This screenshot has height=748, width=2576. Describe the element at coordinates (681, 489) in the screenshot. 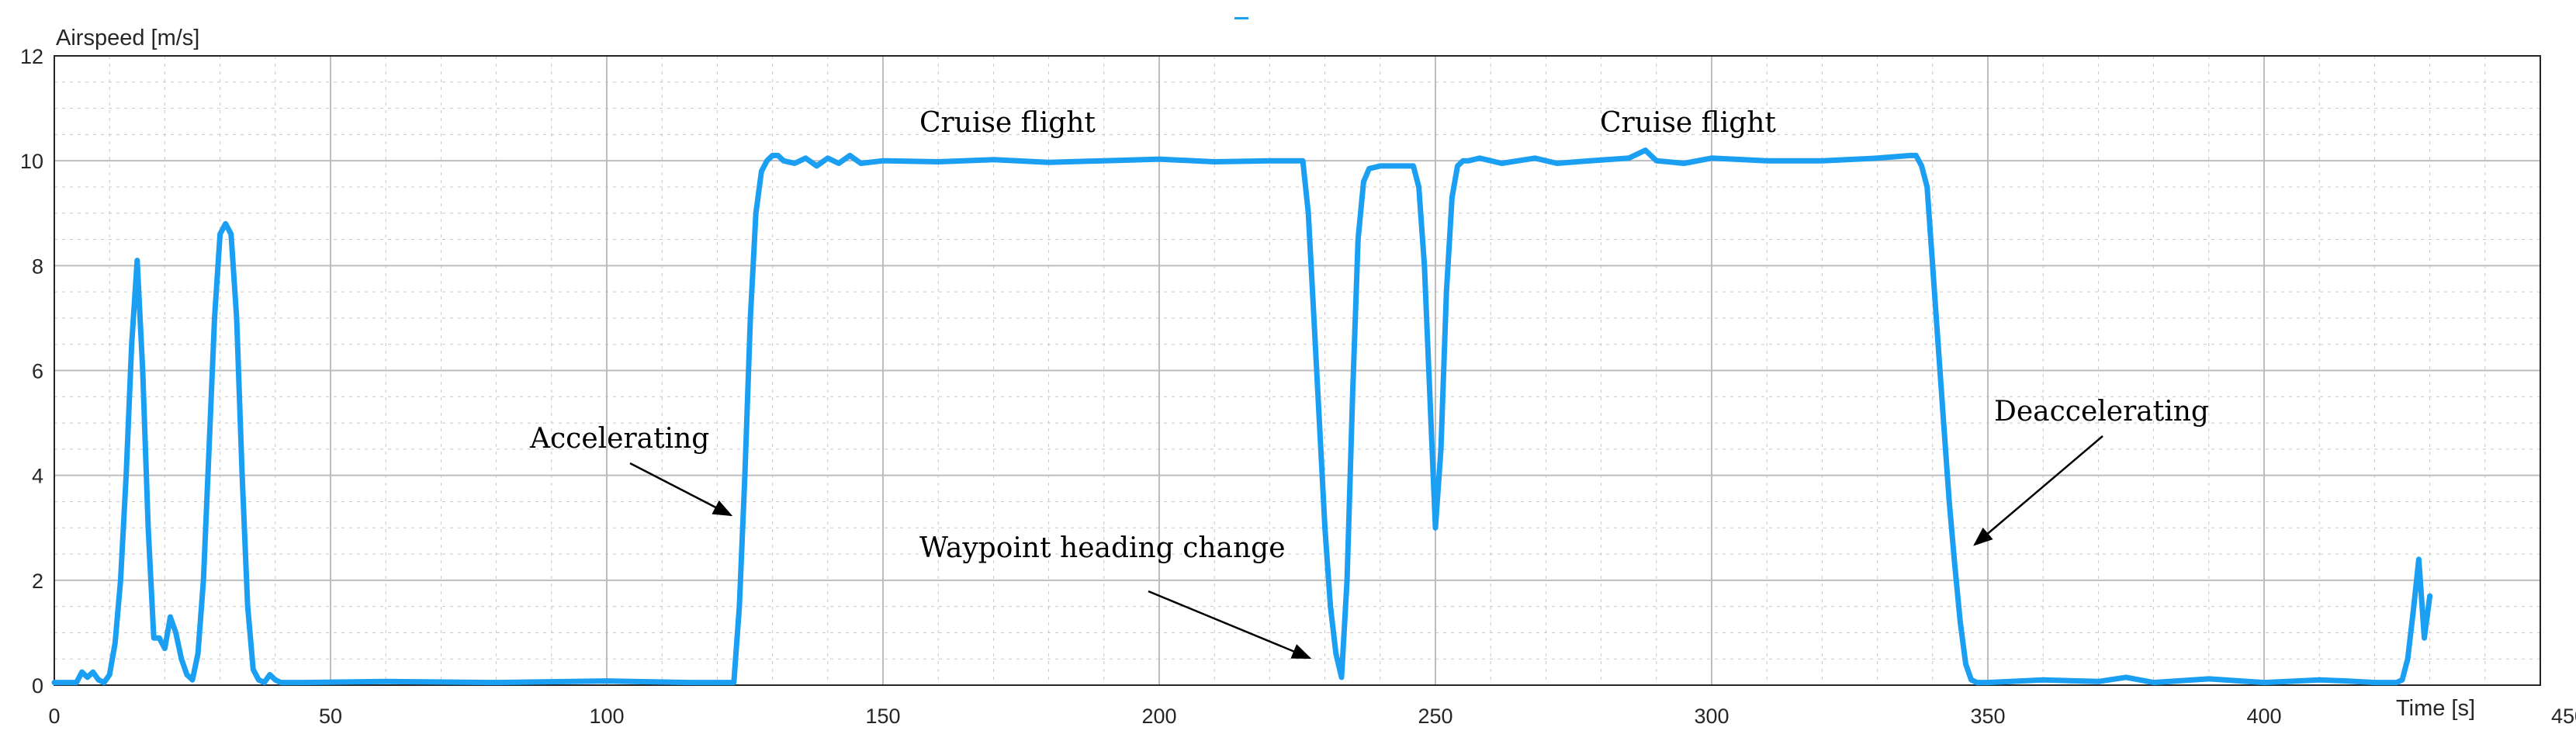

I see `arrow-accelerating` at that location.